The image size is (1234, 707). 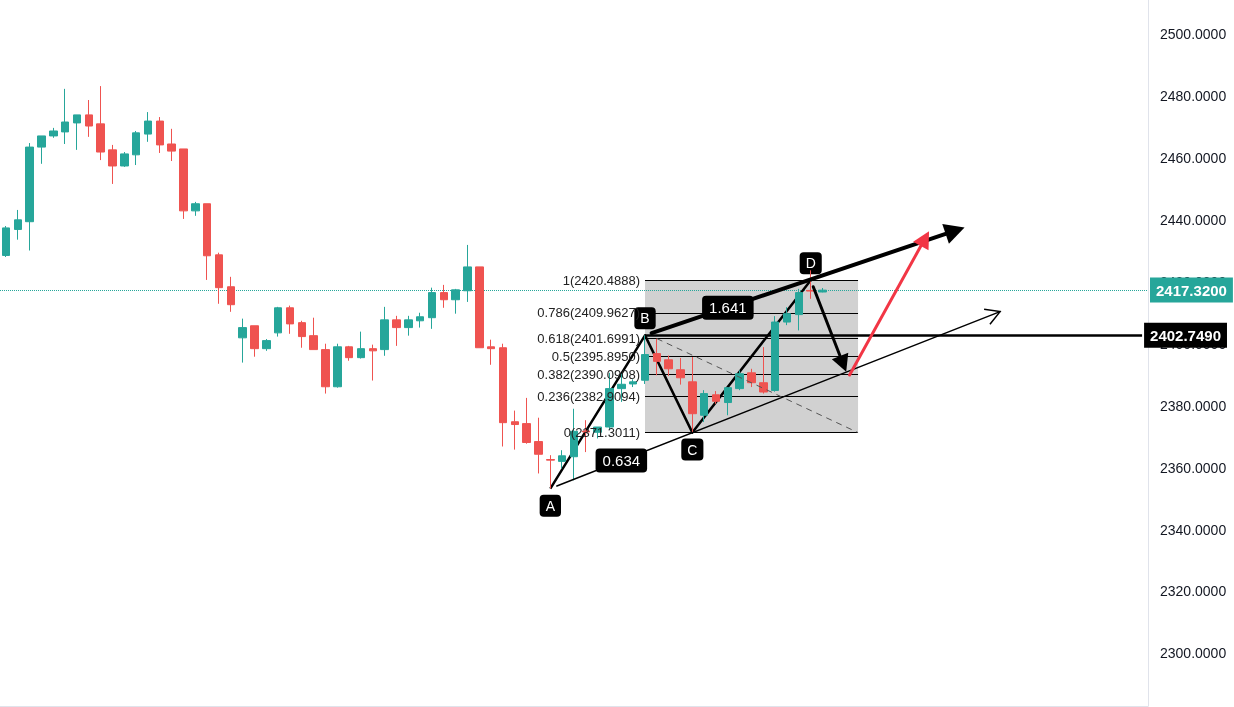 What do you see at coordinates (692, 449) in the screenshot?
I see `data-label: C` at bounding box center [692, 449].